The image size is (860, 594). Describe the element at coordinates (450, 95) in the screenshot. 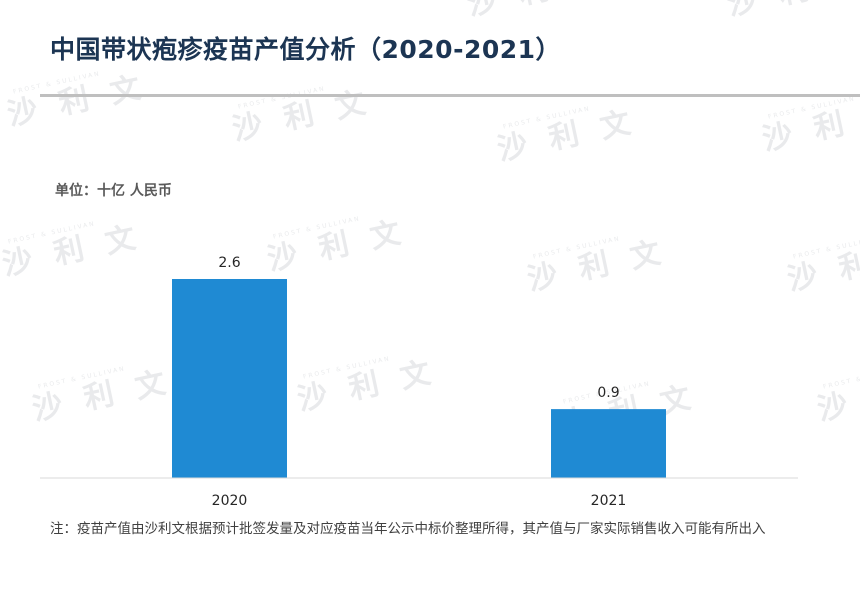

I see `title-divider` at that location.